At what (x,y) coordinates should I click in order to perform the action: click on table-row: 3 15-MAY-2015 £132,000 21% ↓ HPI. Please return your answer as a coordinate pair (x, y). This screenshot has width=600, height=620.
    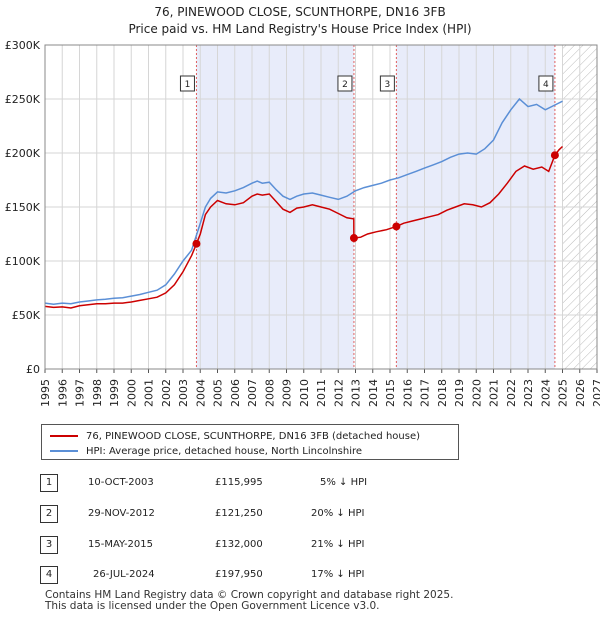
    Looking at the image, I should click on (240, 546).